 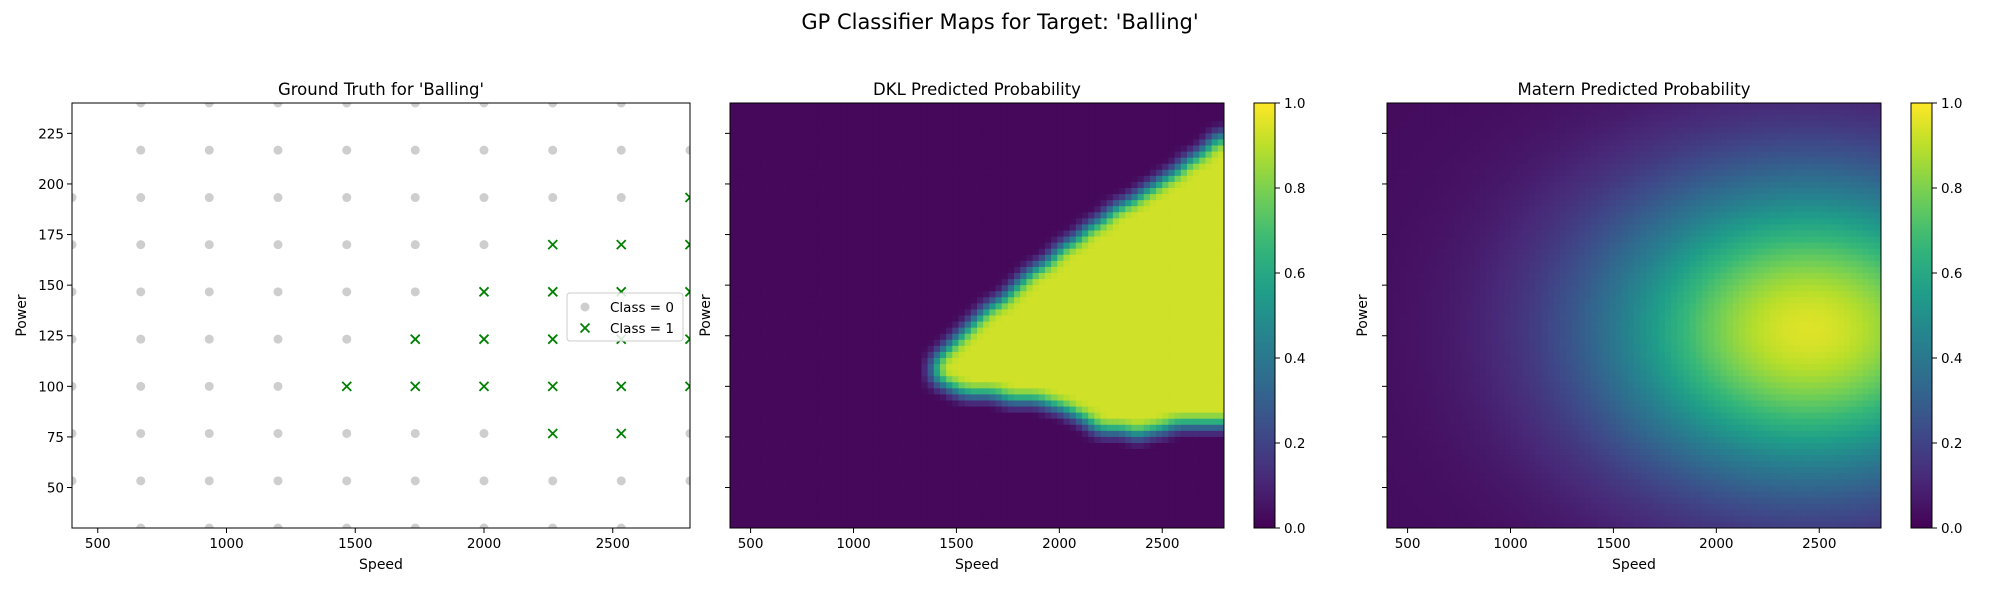 I want to click on y-tick-label: 200, so click(x=51, y=185).